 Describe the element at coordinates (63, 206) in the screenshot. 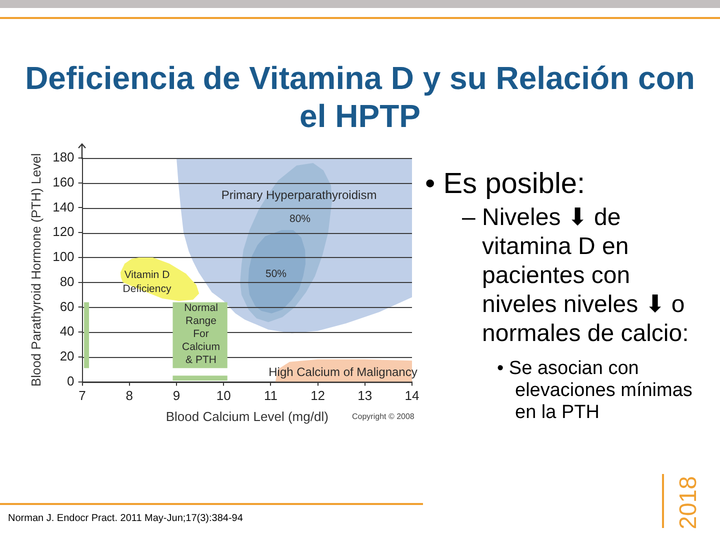

I see `y-tick-label: 140` at that location.